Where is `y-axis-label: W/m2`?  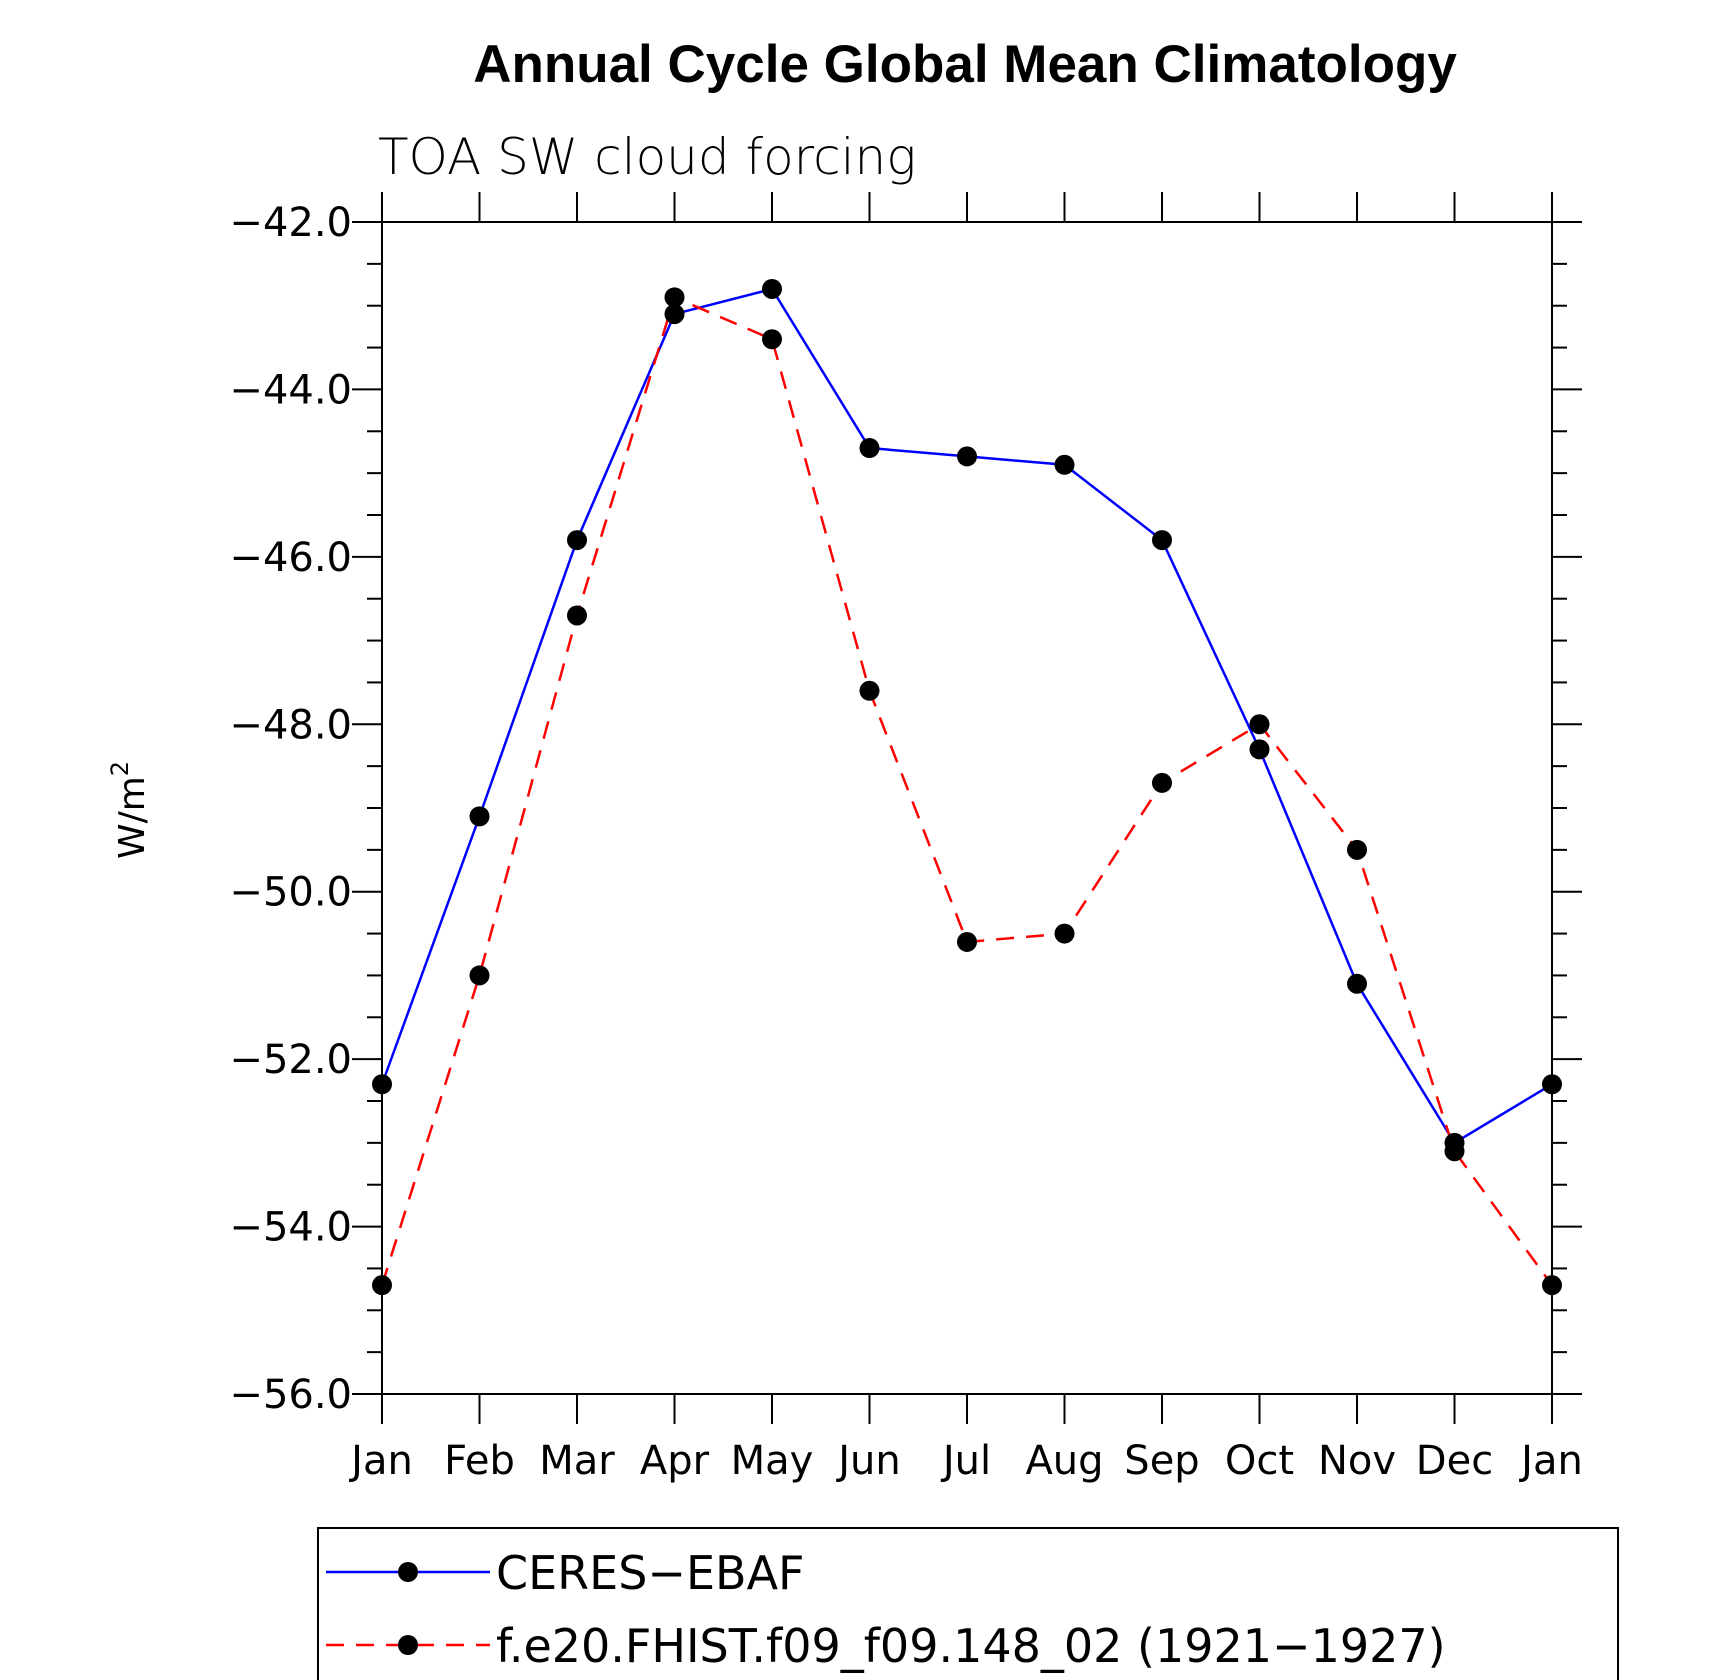
y-axis-label: W/m2 is located at coordinates (129, 810).